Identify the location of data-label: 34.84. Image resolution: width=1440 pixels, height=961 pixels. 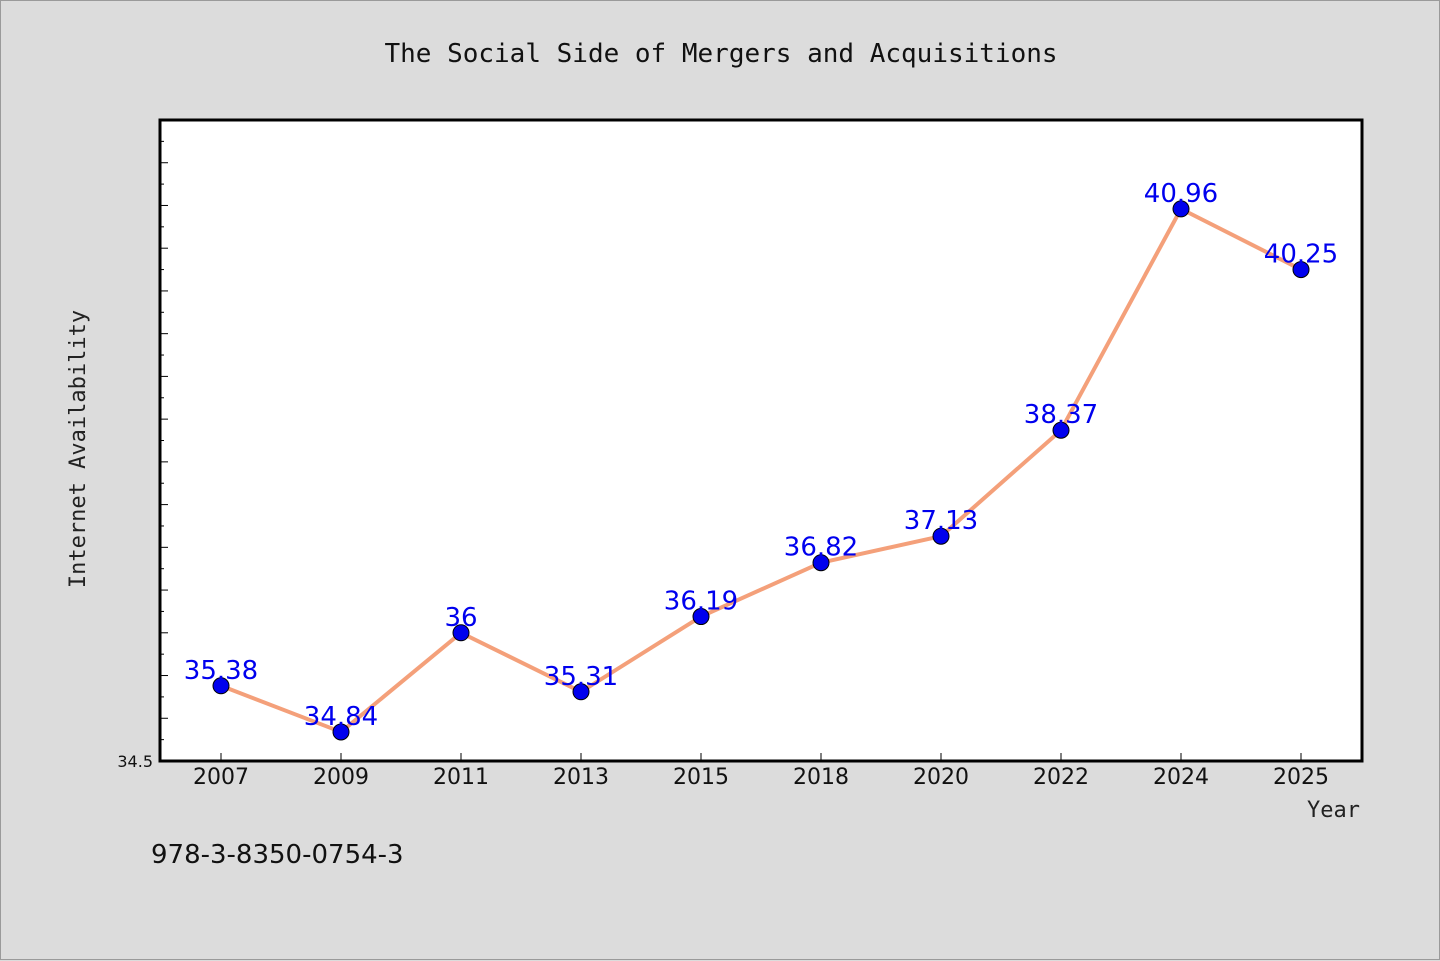
(341, 717).